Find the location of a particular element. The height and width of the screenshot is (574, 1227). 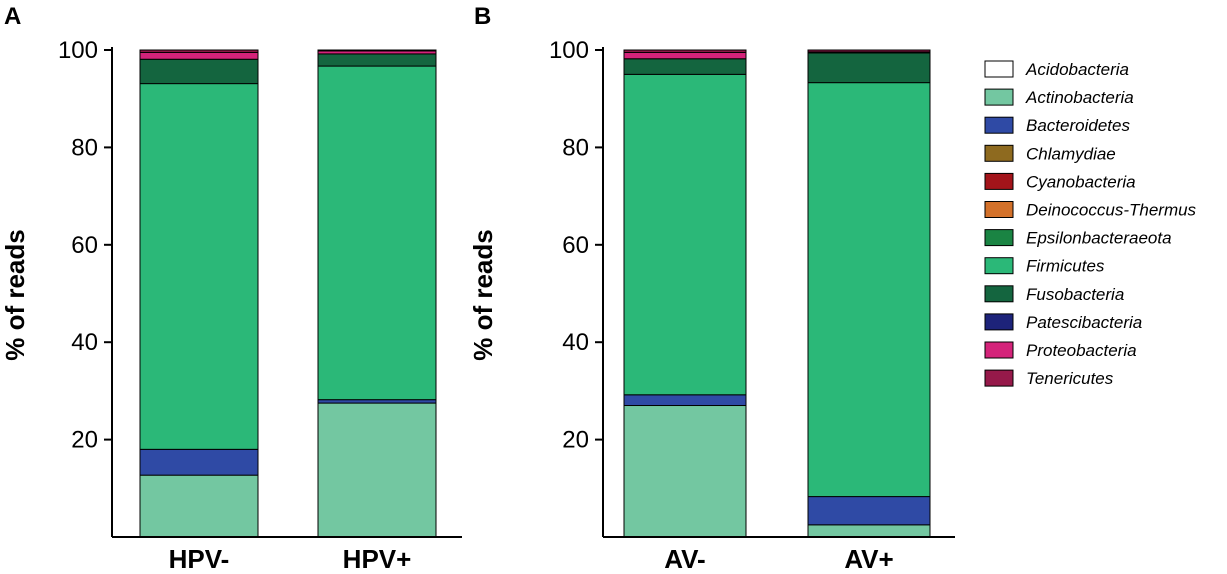

legend-label: Firmicutes is located at coordinates (1065, 266).